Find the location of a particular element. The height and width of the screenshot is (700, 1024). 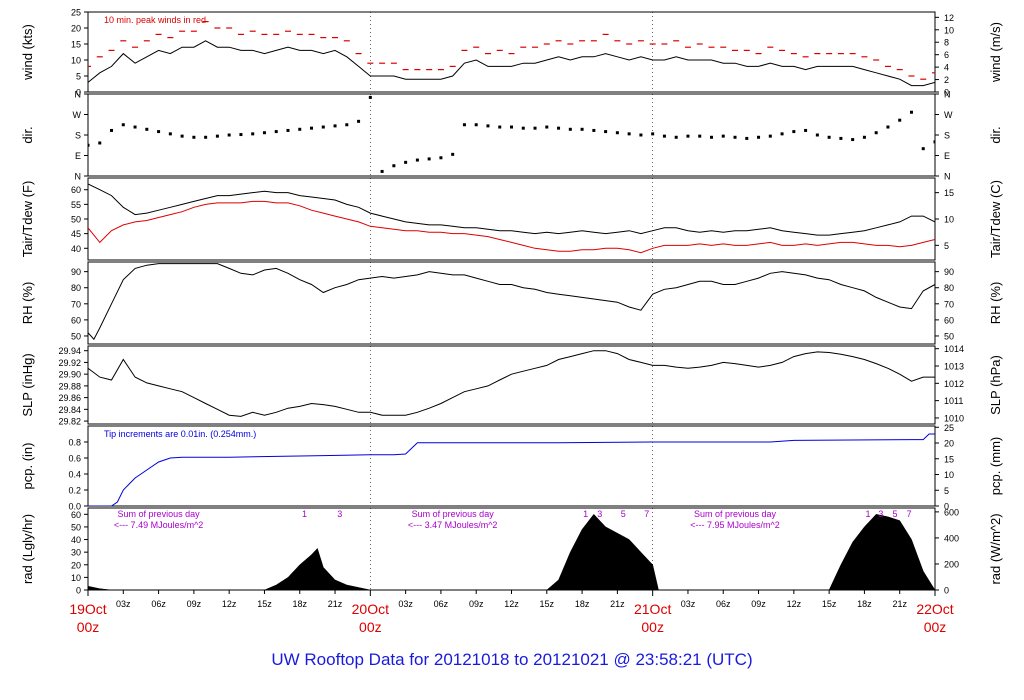

ytick-label-left: 50 is located at coordinates (76, 220).